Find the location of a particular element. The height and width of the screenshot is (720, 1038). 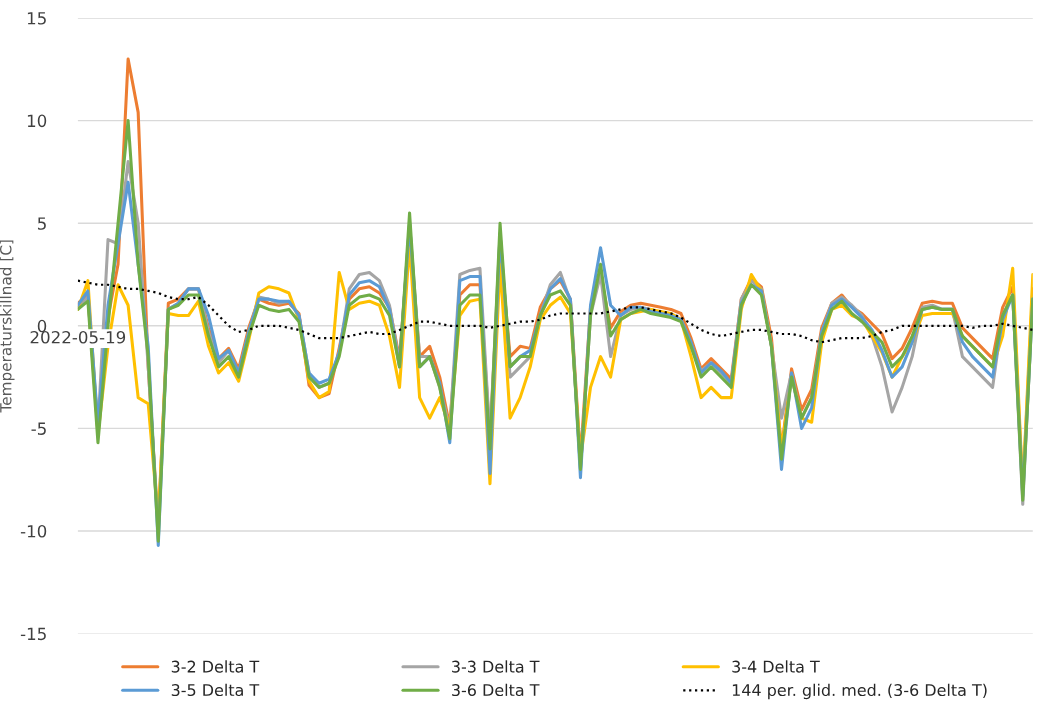

x-tick-label: 2022-05-19 is located at coordinates (78, 337).